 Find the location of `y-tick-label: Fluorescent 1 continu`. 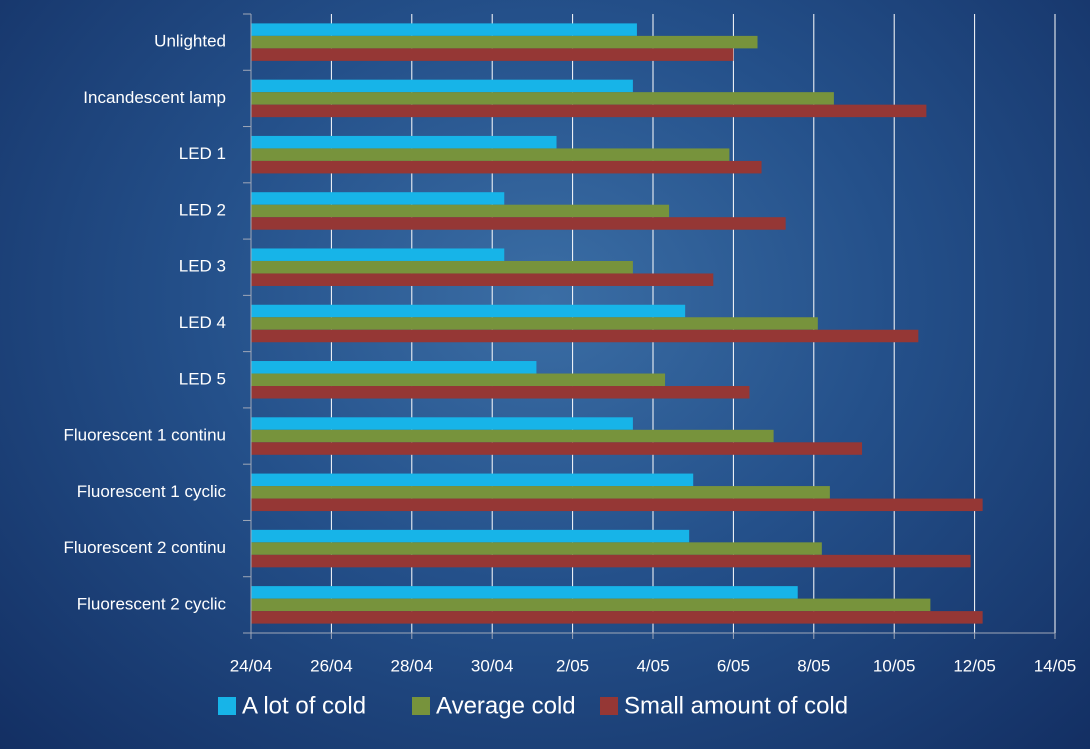

y-tick-label: Fluorescent 1 continu is located at coordinates (144, 435).